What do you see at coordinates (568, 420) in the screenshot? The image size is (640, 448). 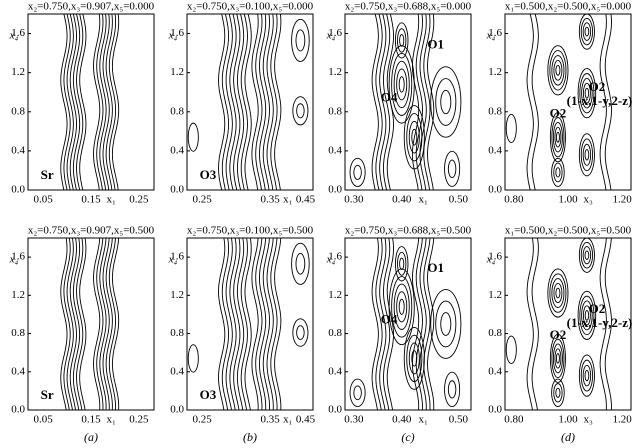 I see `x-tick-label: 1.00` at bounding box center [568, 420].